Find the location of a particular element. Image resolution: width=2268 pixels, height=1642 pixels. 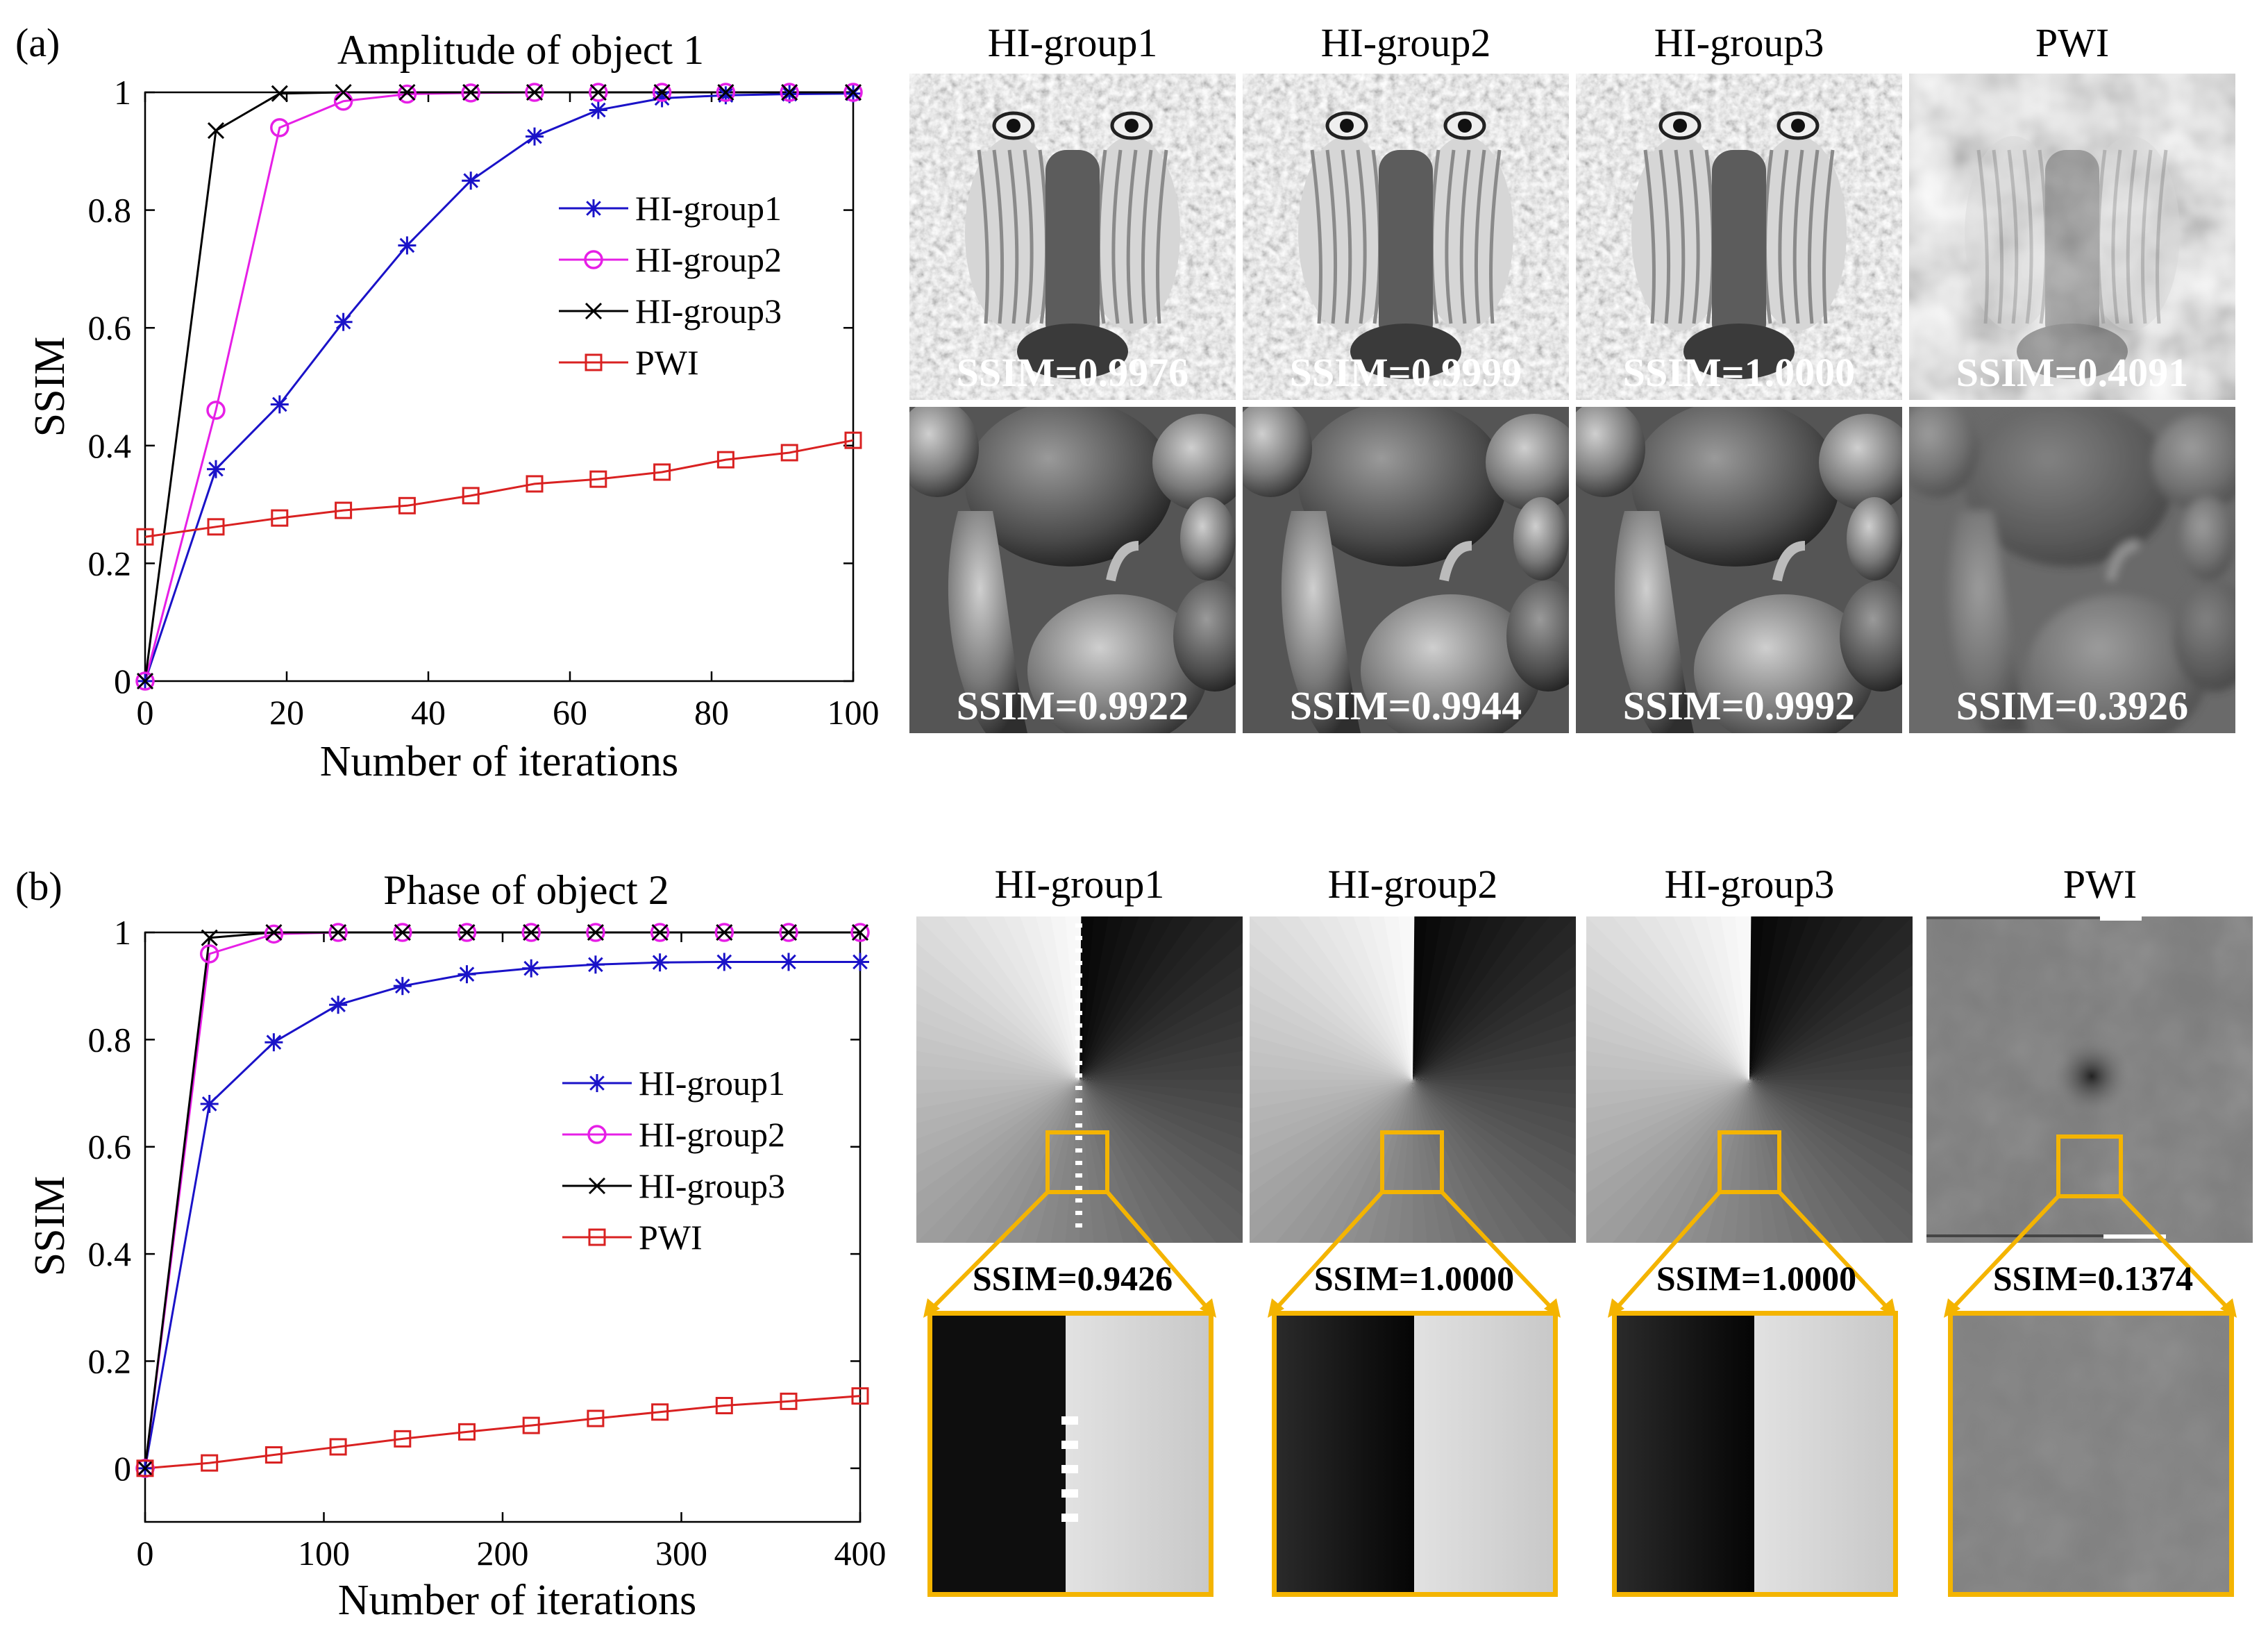

y-tick-label: 0.8 is located at coordinates (110, 211).